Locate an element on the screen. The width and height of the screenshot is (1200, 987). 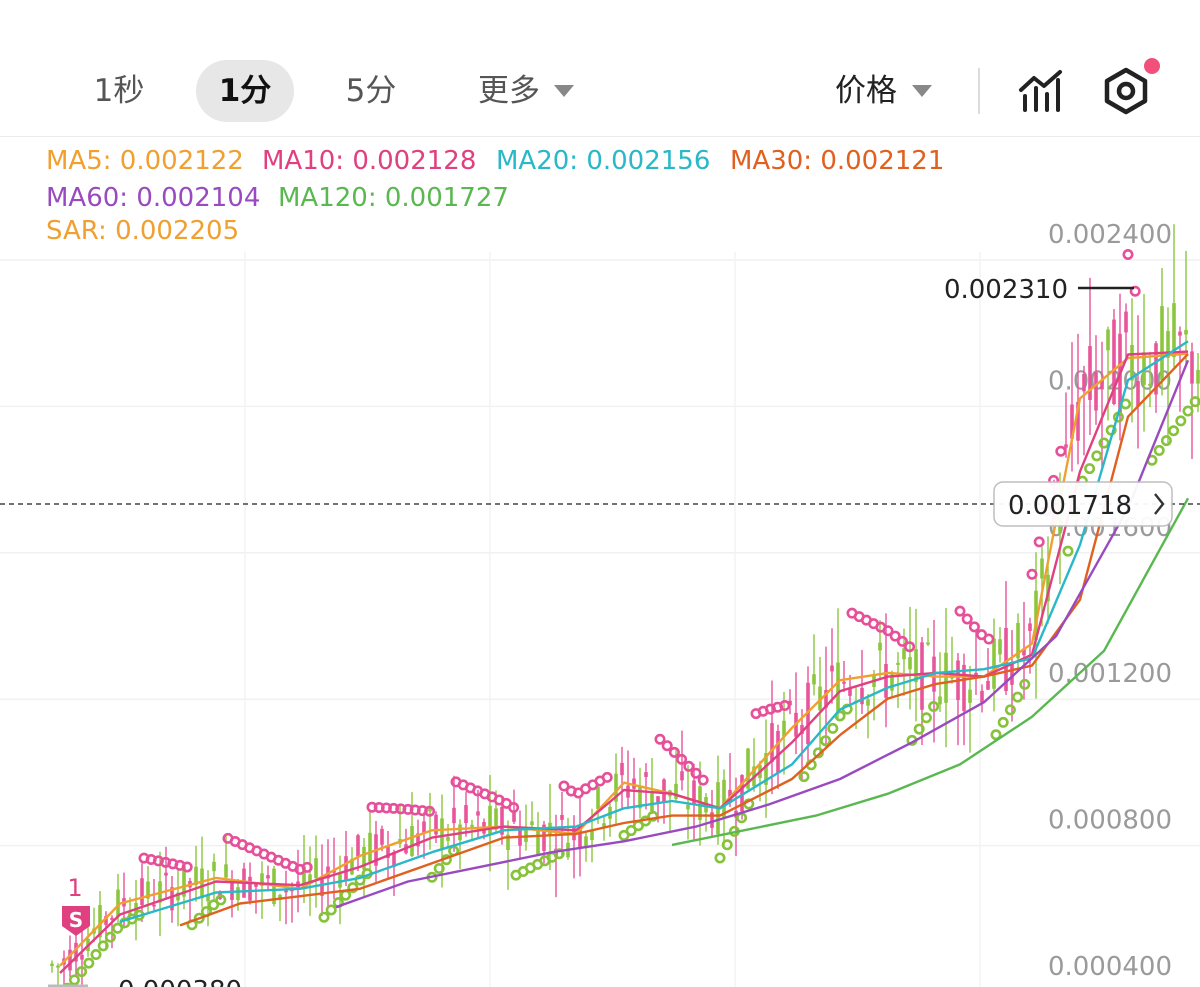
price-type-dropdown: 价格 is located at coordinates (866, 91).